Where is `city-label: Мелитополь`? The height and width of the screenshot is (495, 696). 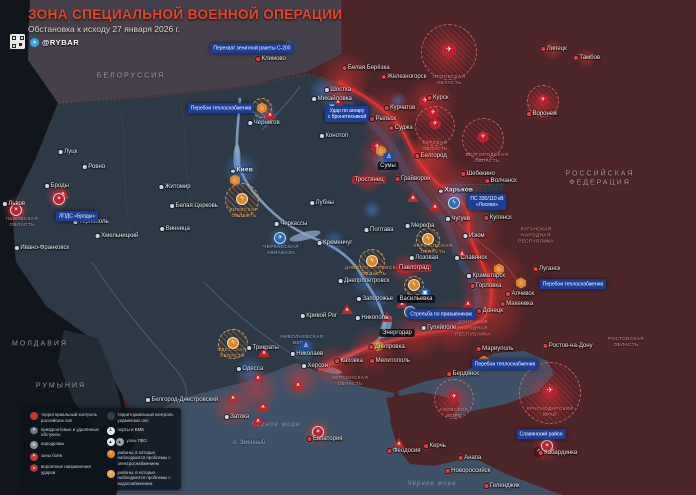 city-label: Мелитополь is located at coordinates (390, 361).